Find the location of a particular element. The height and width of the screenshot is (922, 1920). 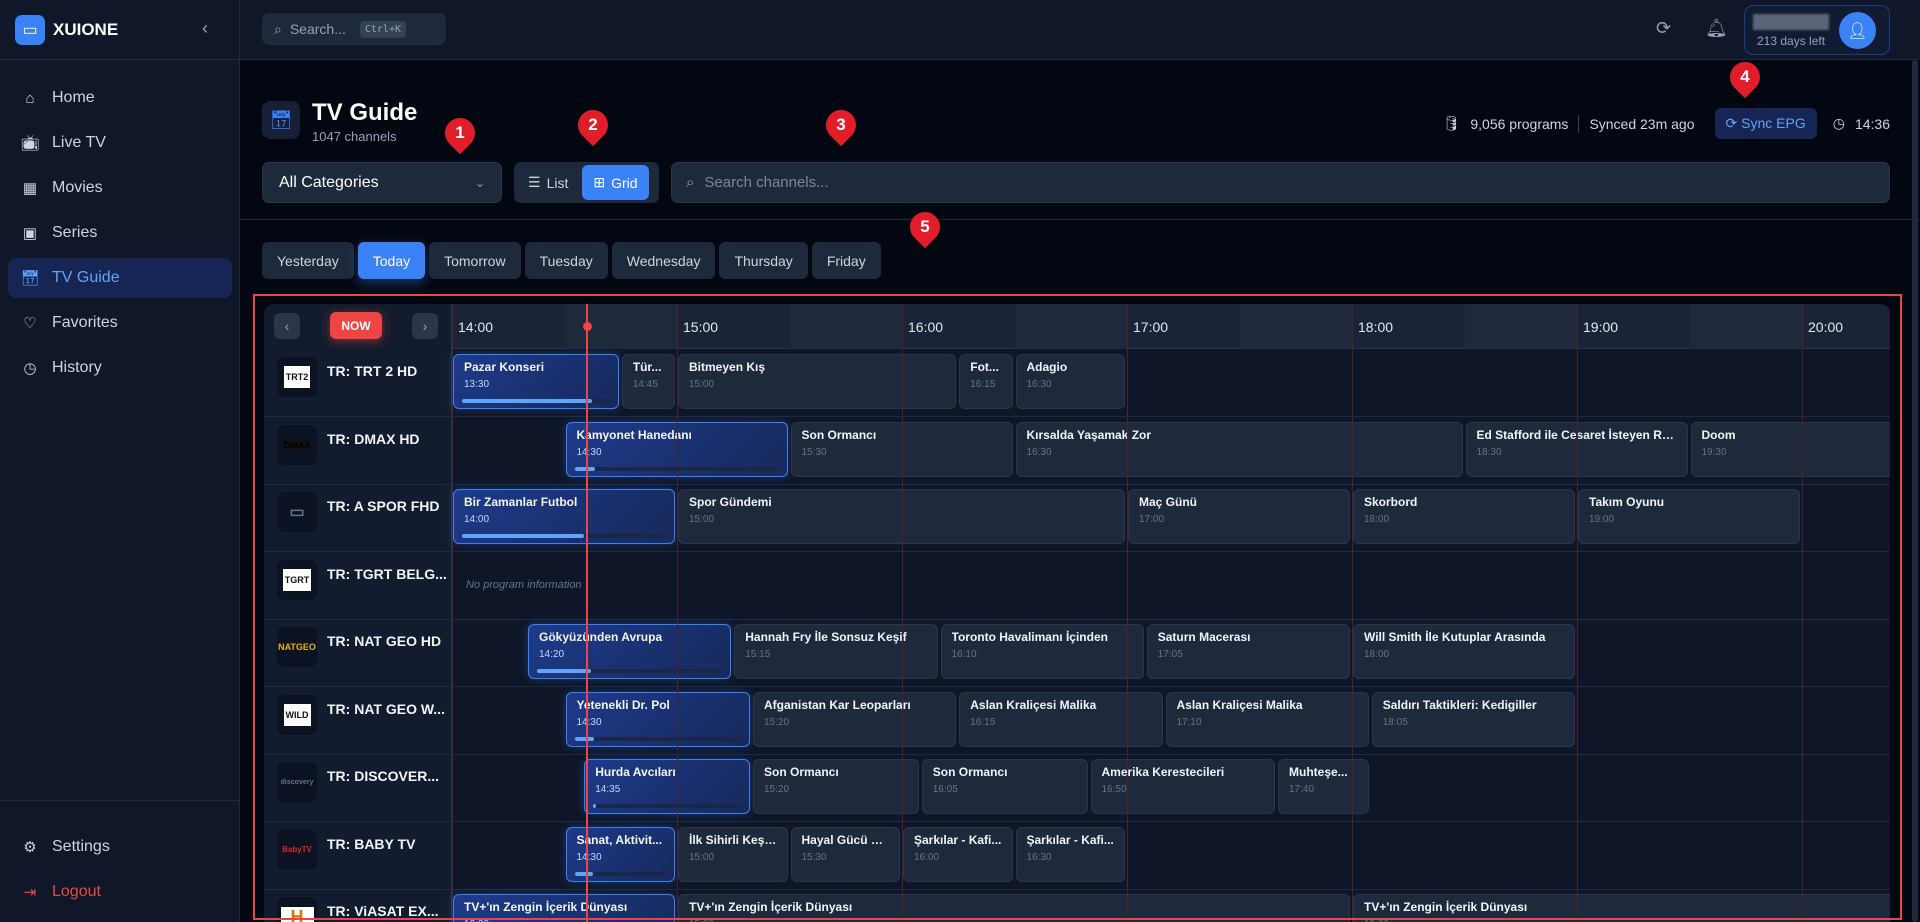

program-block: Fot... 16:15 is located at coordinates (986, 381).